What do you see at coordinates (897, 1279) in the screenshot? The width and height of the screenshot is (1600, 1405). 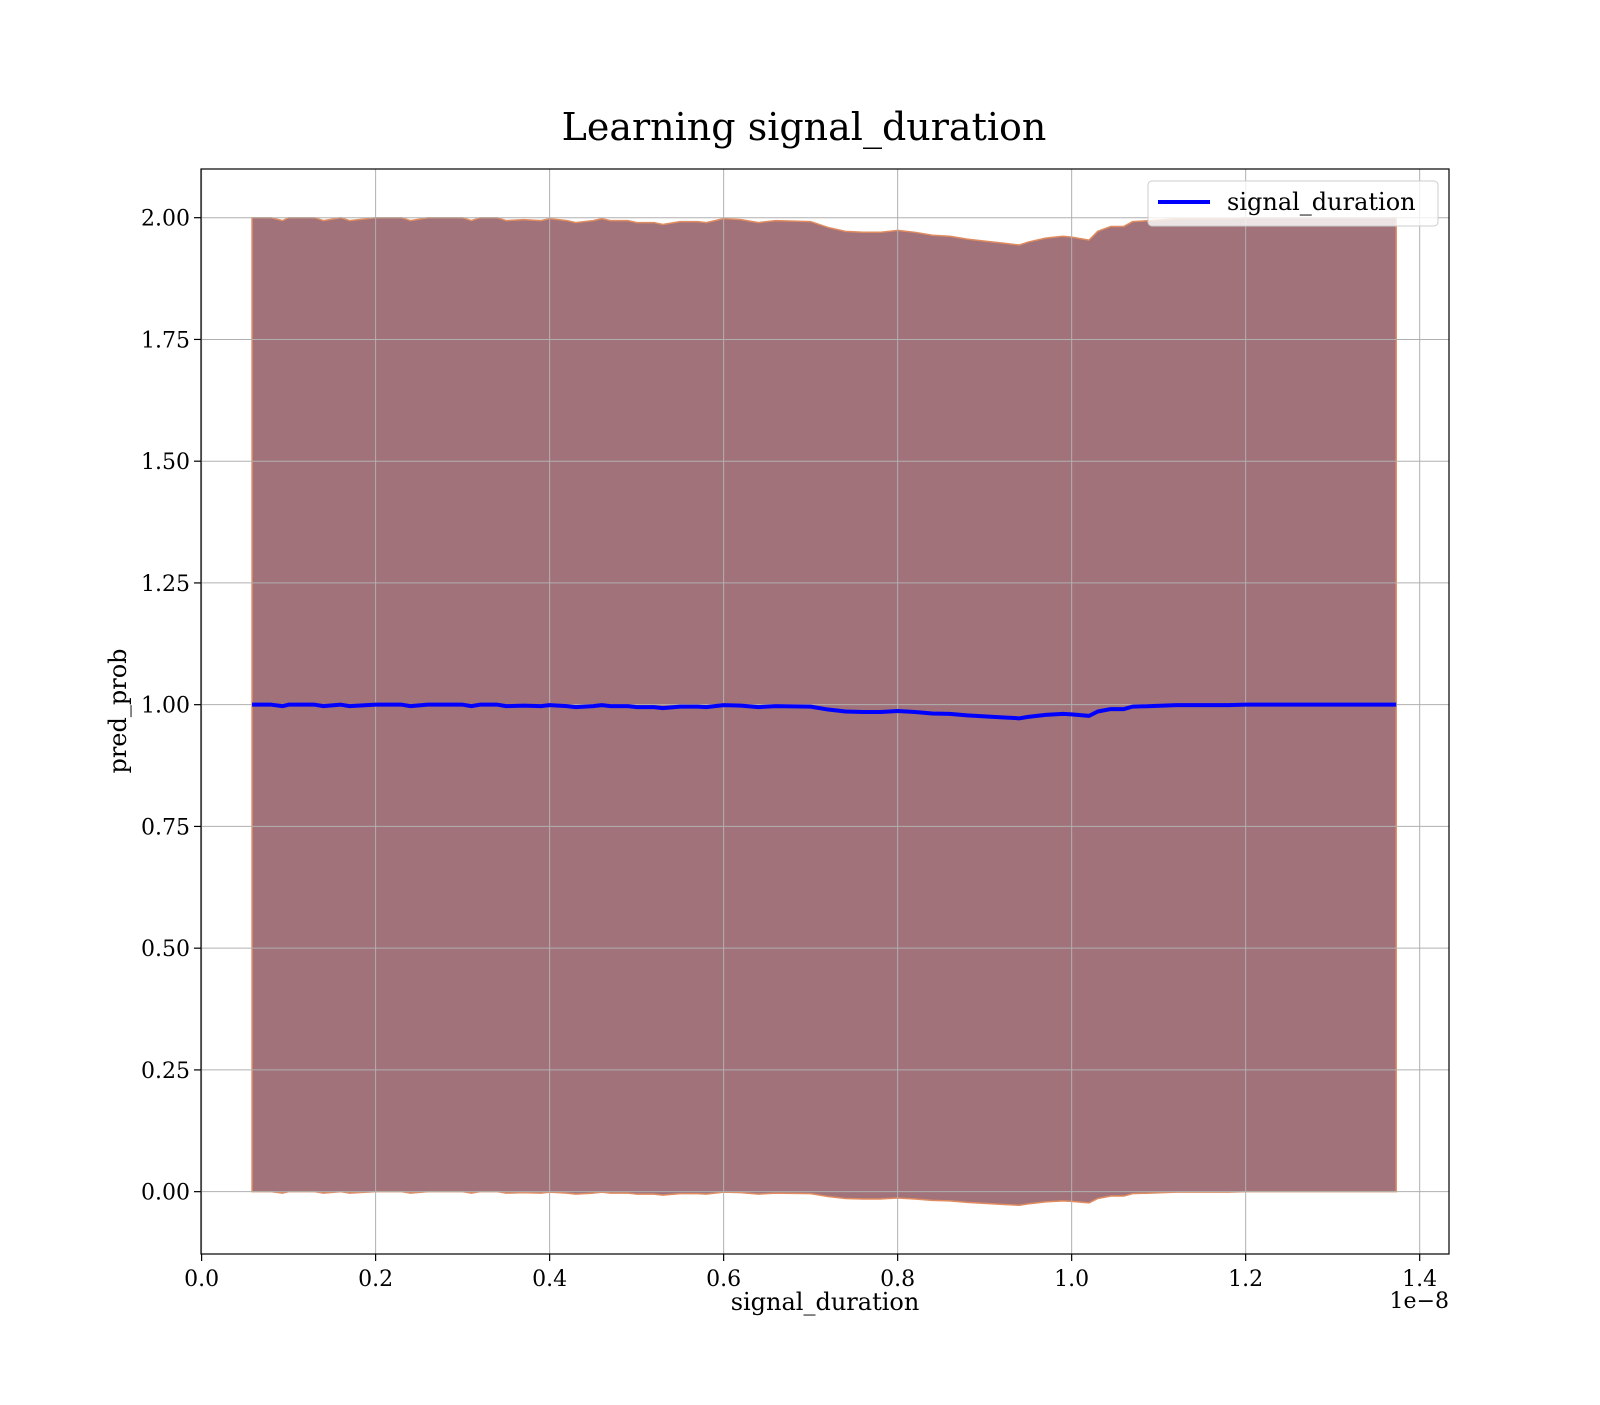 I see `x-tick-label: 0.8` at bounding box center [897, 1279].